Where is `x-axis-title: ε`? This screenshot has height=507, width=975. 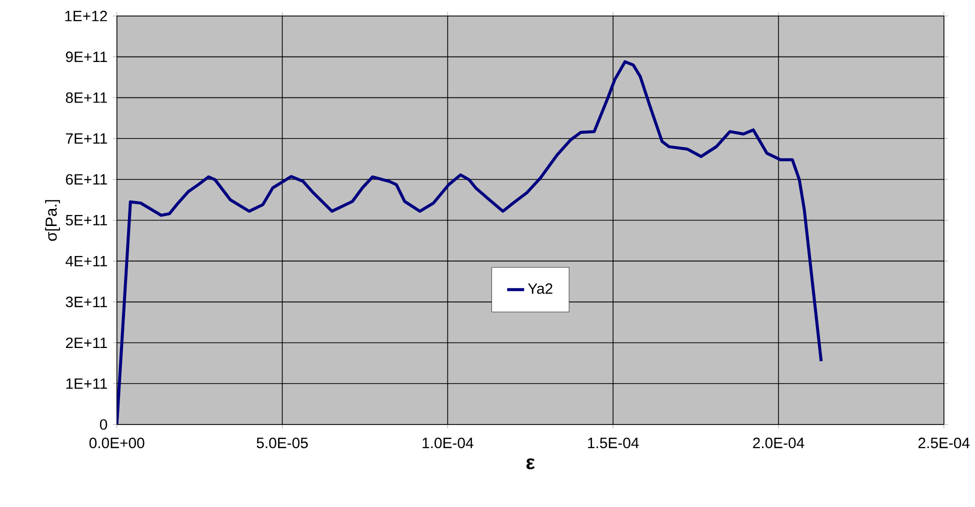
x-axis-title: ε is located at coordinates (530, 464).